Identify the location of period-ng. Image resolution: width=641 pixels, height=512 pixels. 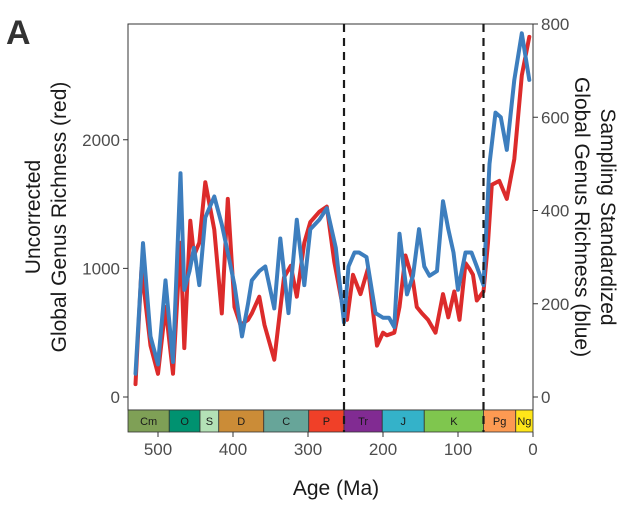
(524, 421).